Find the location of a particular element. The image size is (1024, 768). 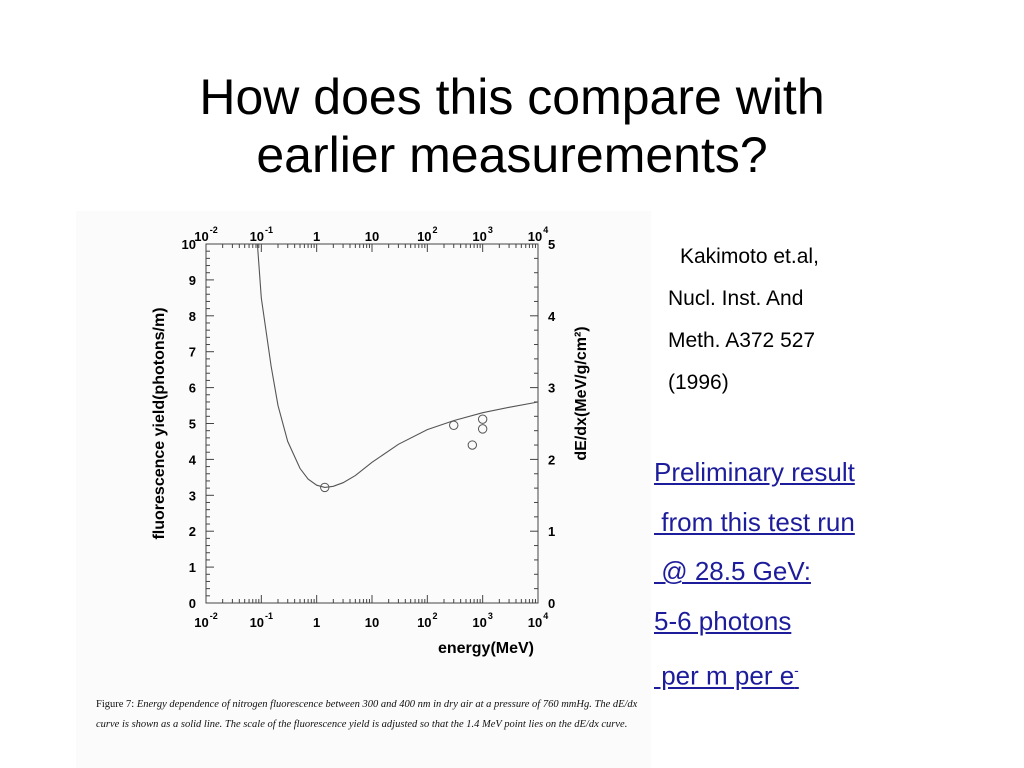

link-per-m-per-e-text: per m per e is located at coordinates (724, 675).